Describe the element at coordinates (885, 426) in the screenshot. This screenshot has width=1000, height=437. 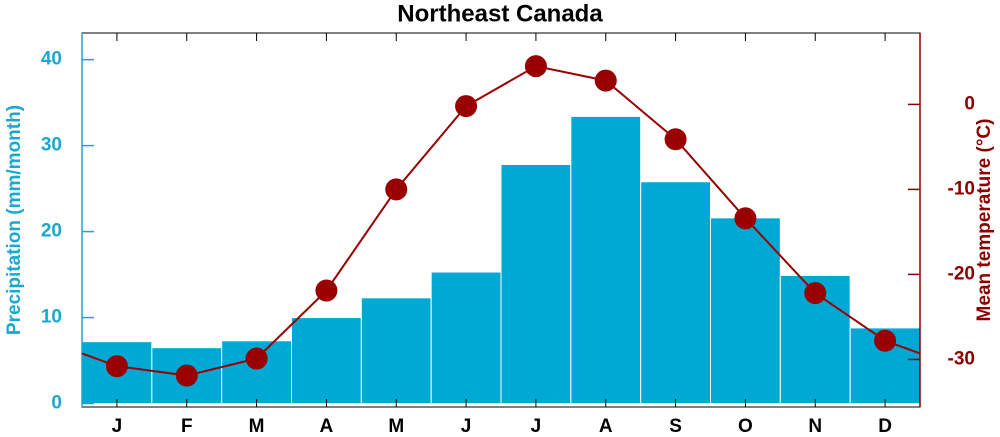
I see `x-tick-label: D` at that location.